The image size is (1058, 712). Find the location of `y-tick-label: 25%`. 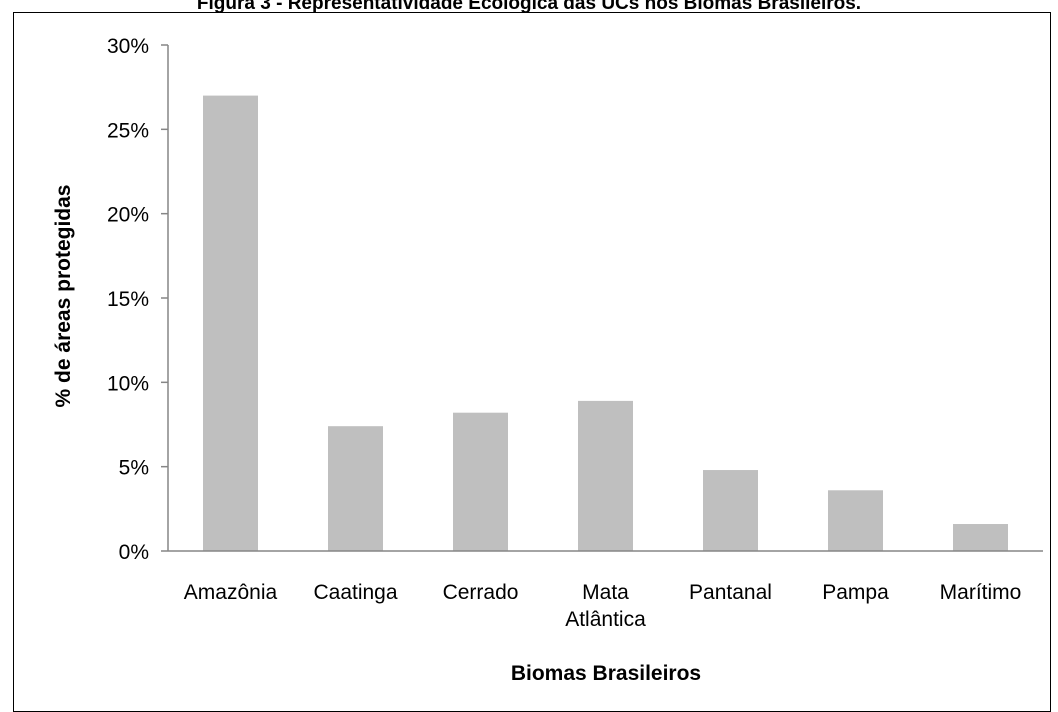

y-tick-label: 25% is located at coordinates (128, 130).